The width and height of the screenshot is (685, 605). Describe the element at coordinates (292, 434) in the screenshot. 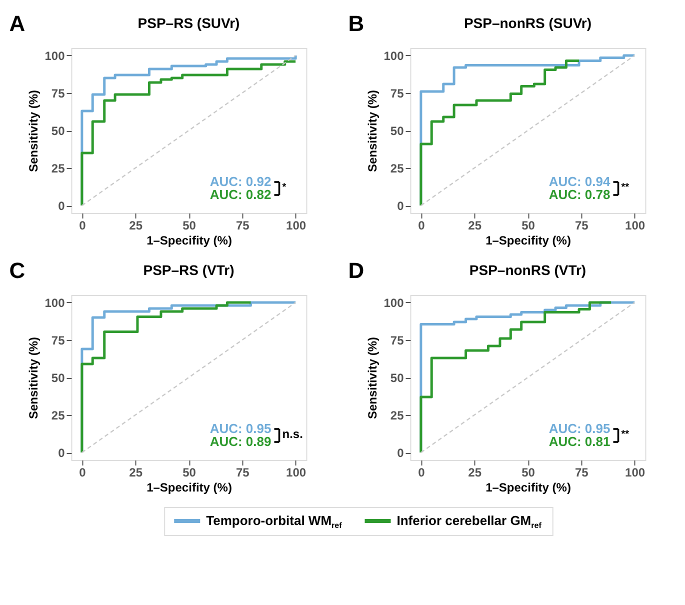

I see `annotation: n.s.` at that location.